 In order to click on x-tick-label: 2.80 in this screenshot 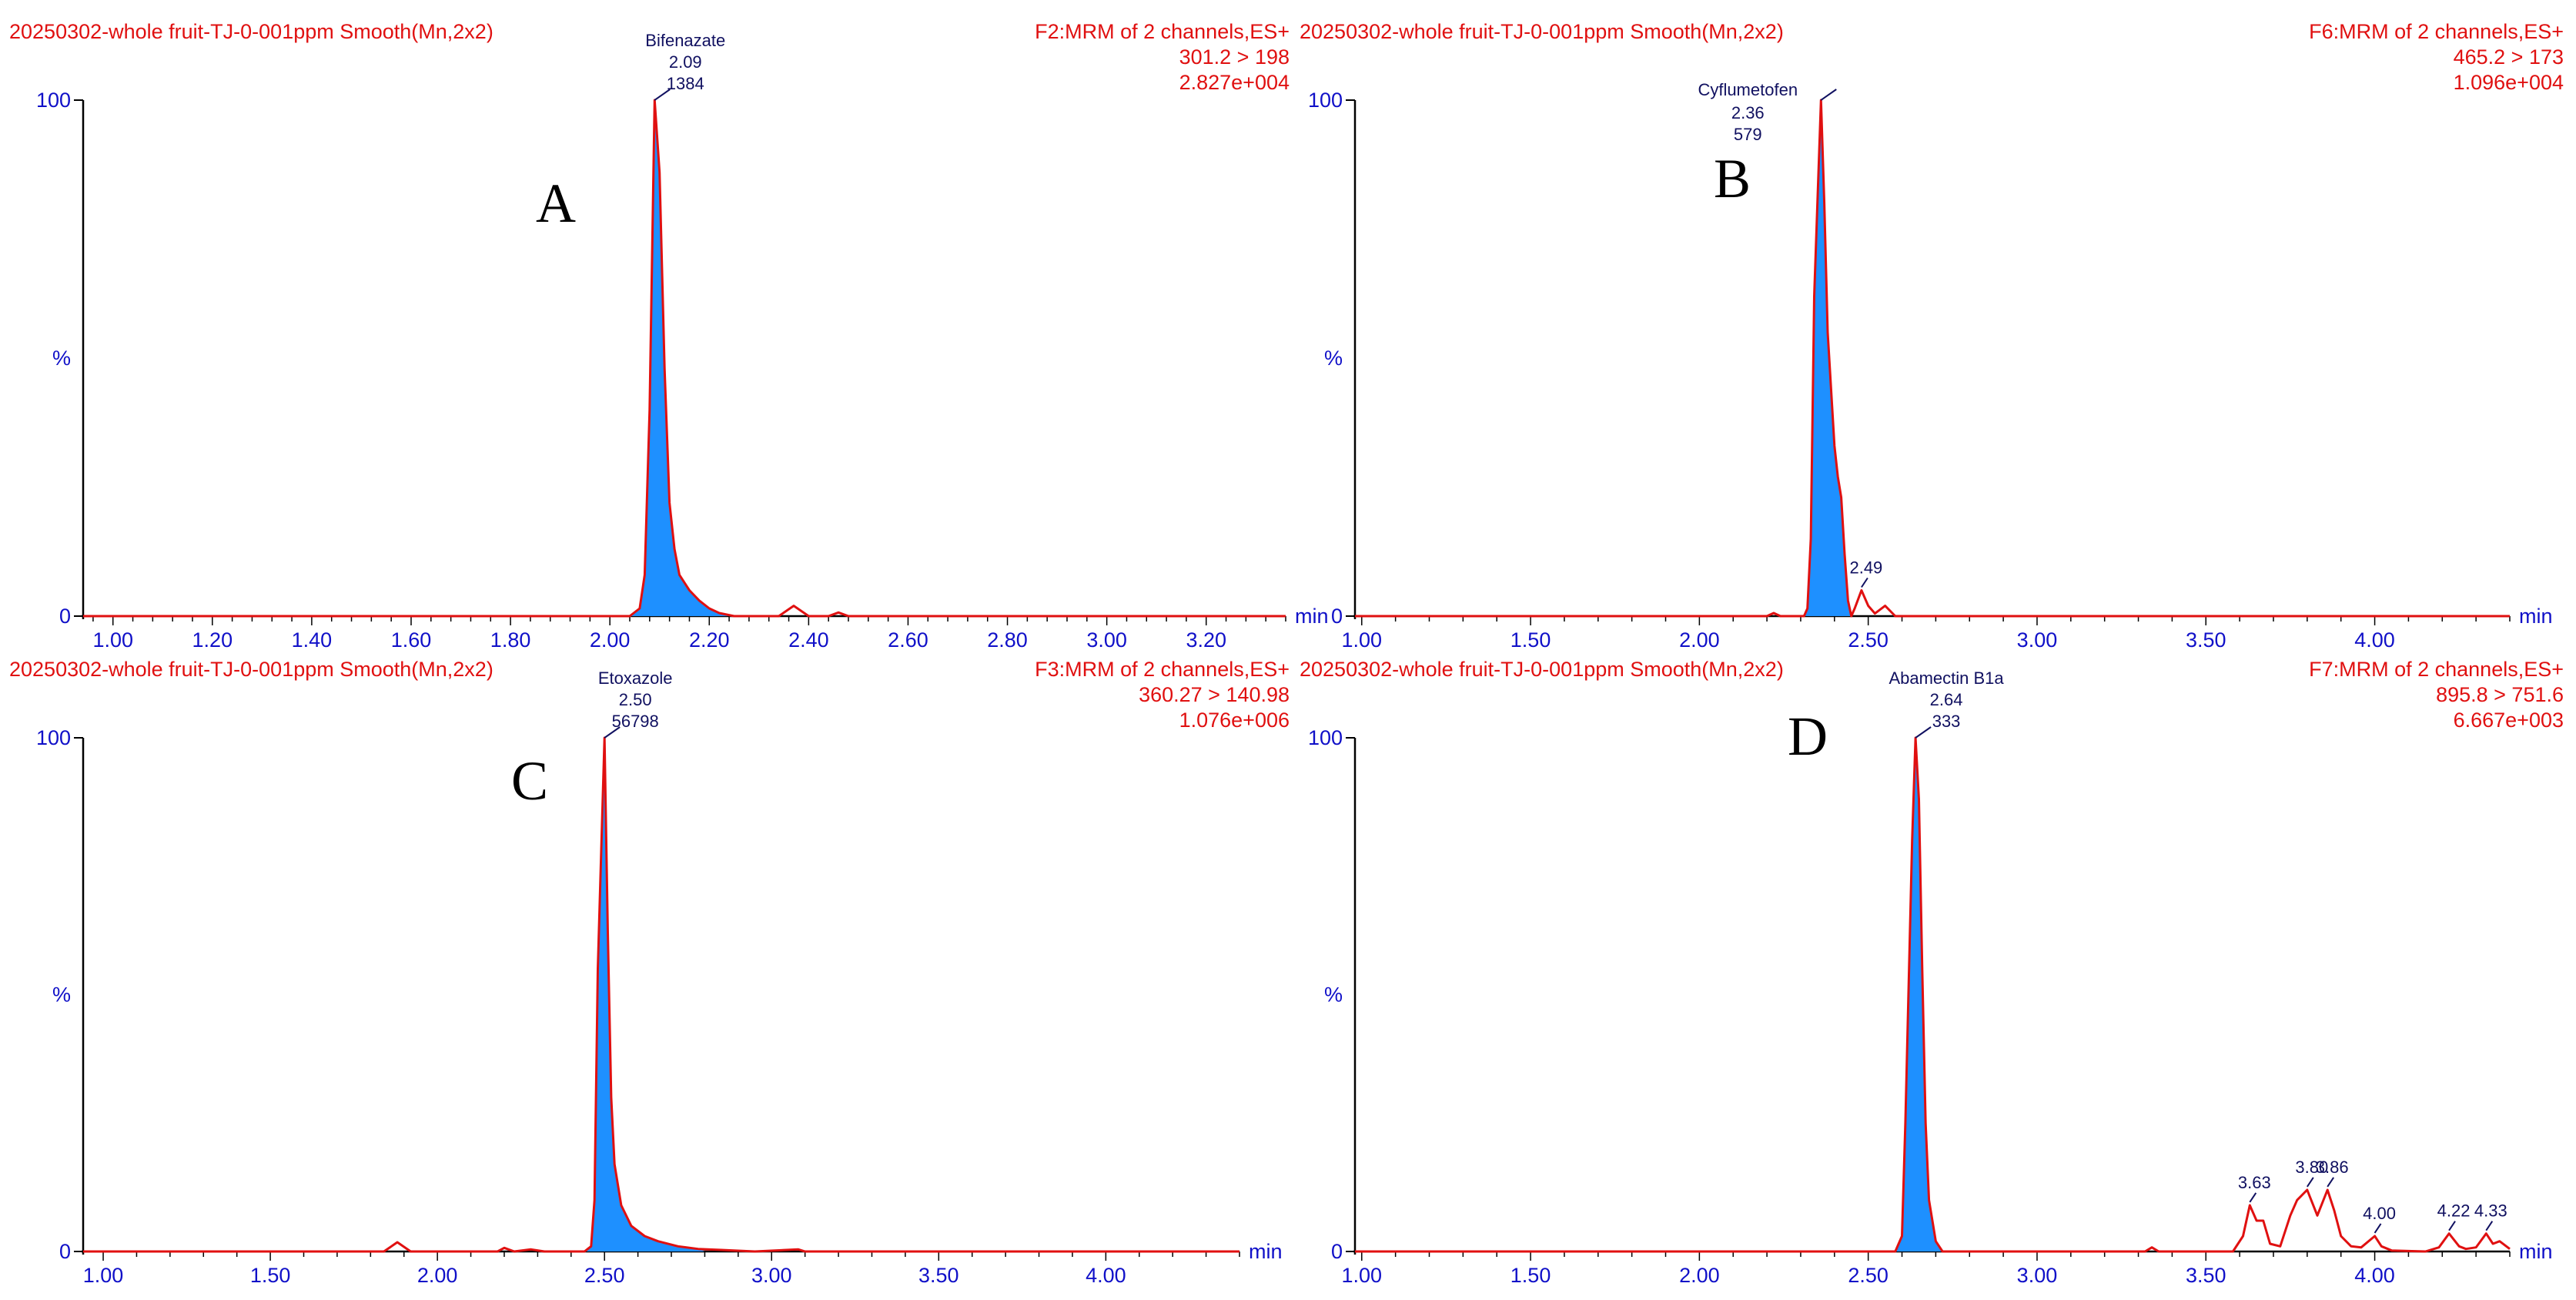, I will do `click(1008, 640)`.